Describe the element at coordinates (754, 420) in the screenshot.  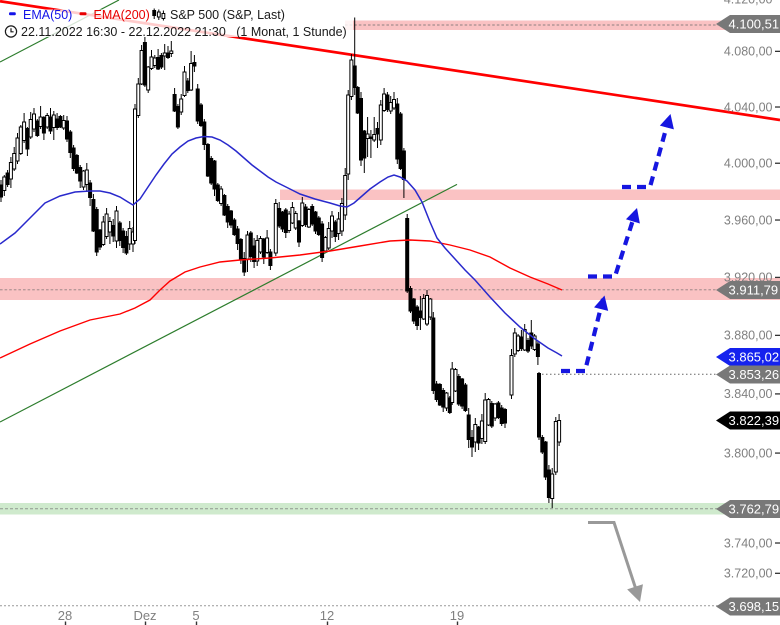
I see `svg-text: 3.822,39` at that location.